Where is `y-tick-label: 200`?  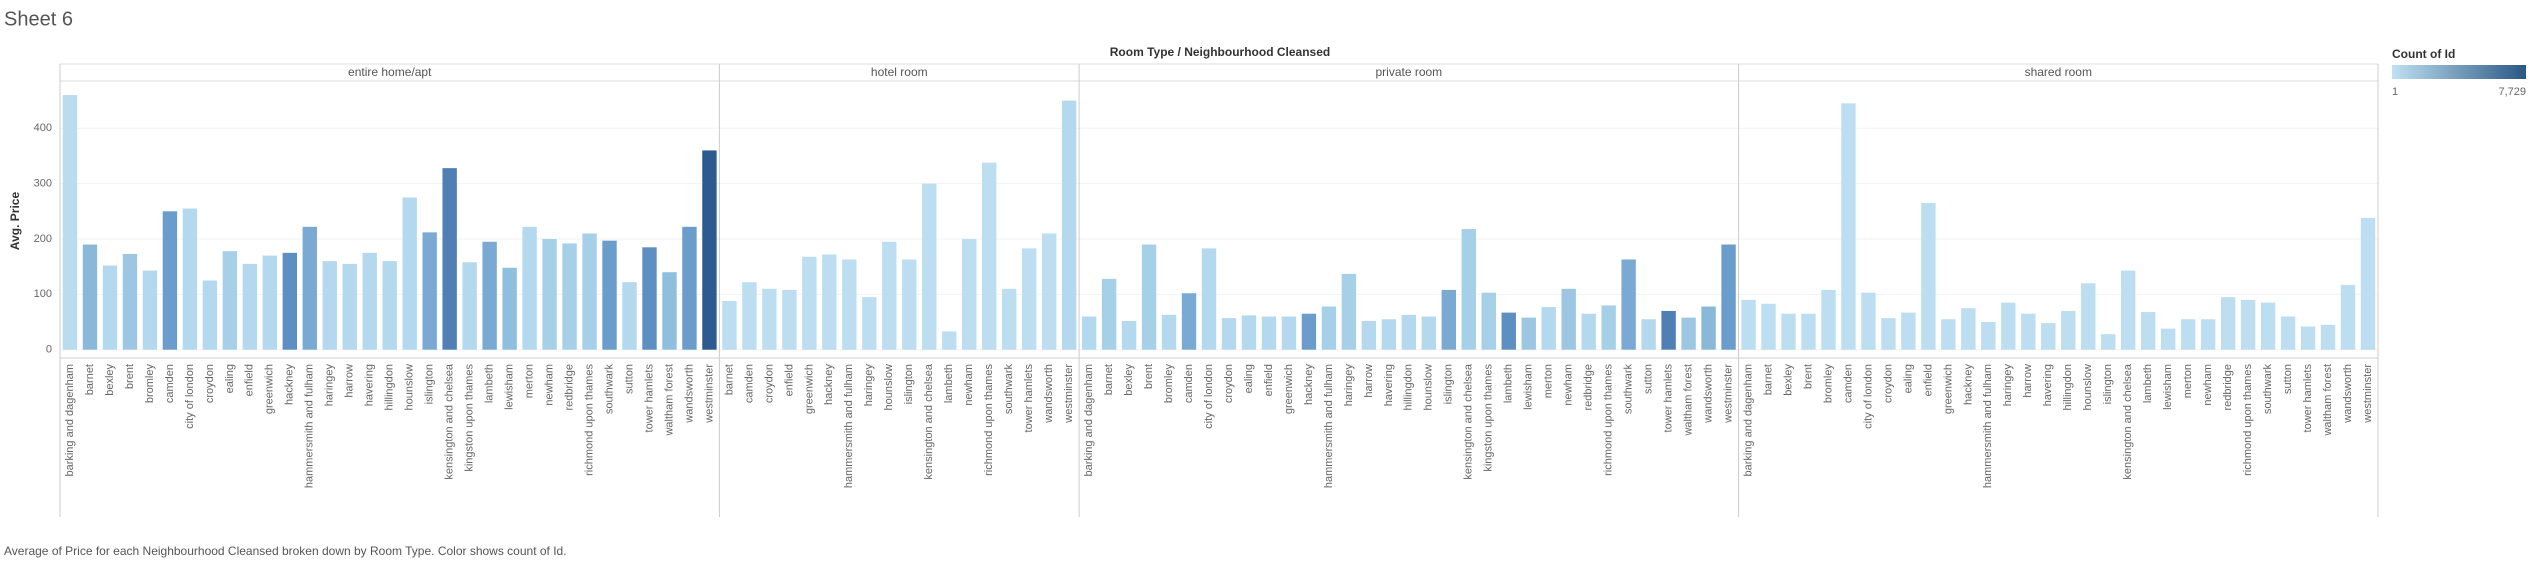
y-tick-label: 200 is located at coordinates (43, 239).